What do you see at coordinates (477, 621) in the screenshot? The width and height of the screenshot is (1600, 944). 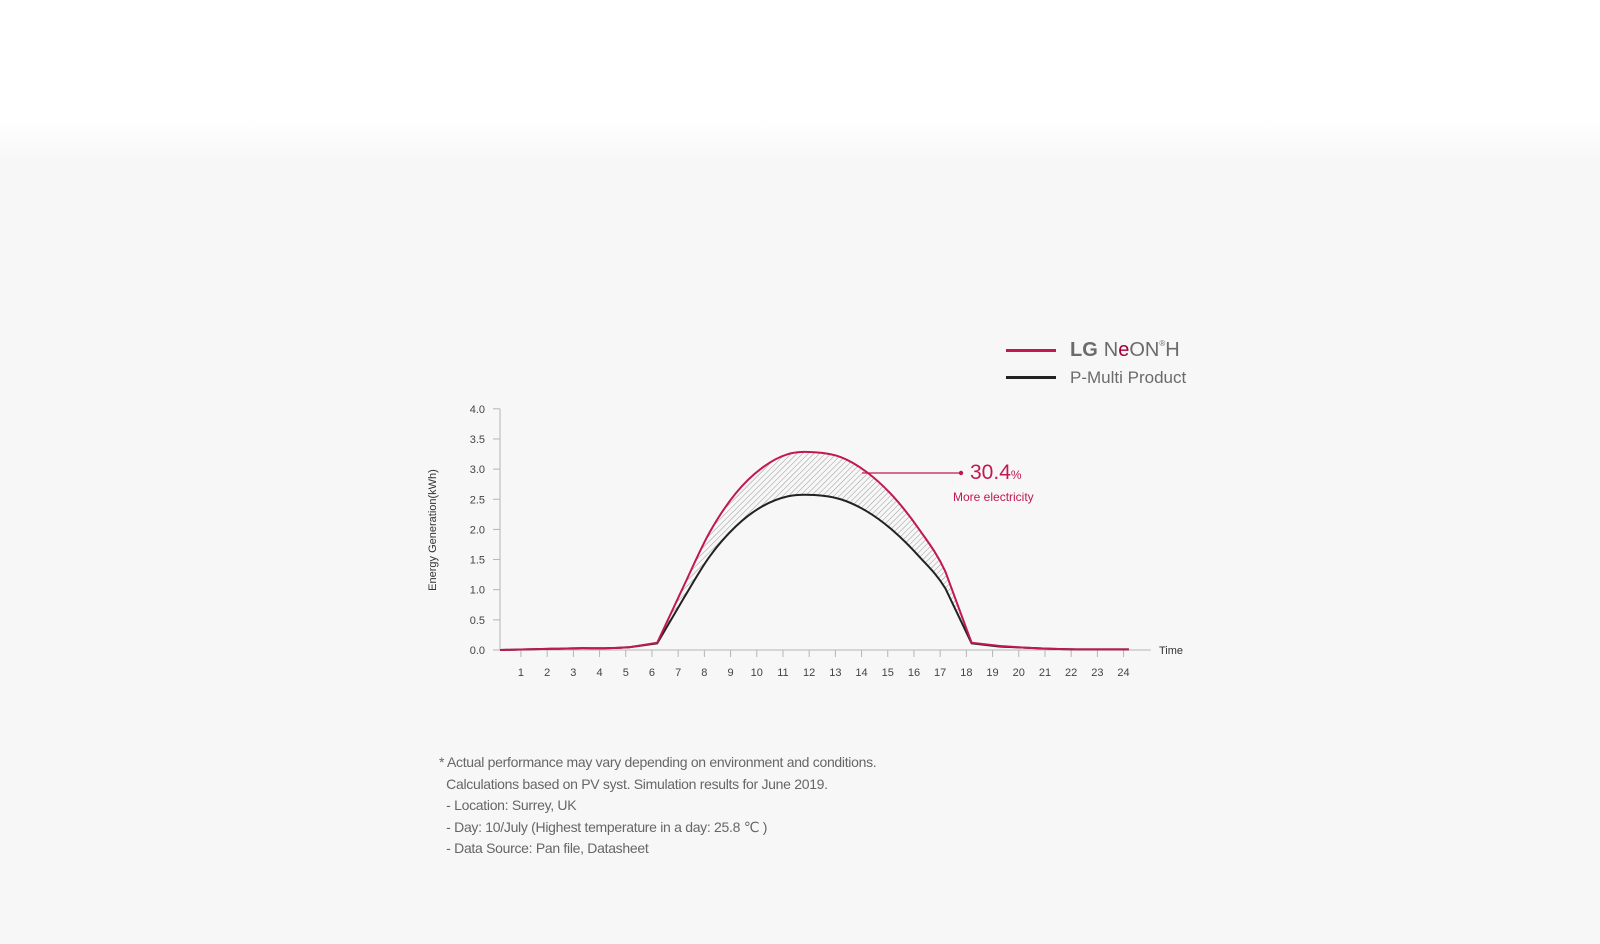 I see `y-tick-label: 0.5` at bounding box center [477, 621].